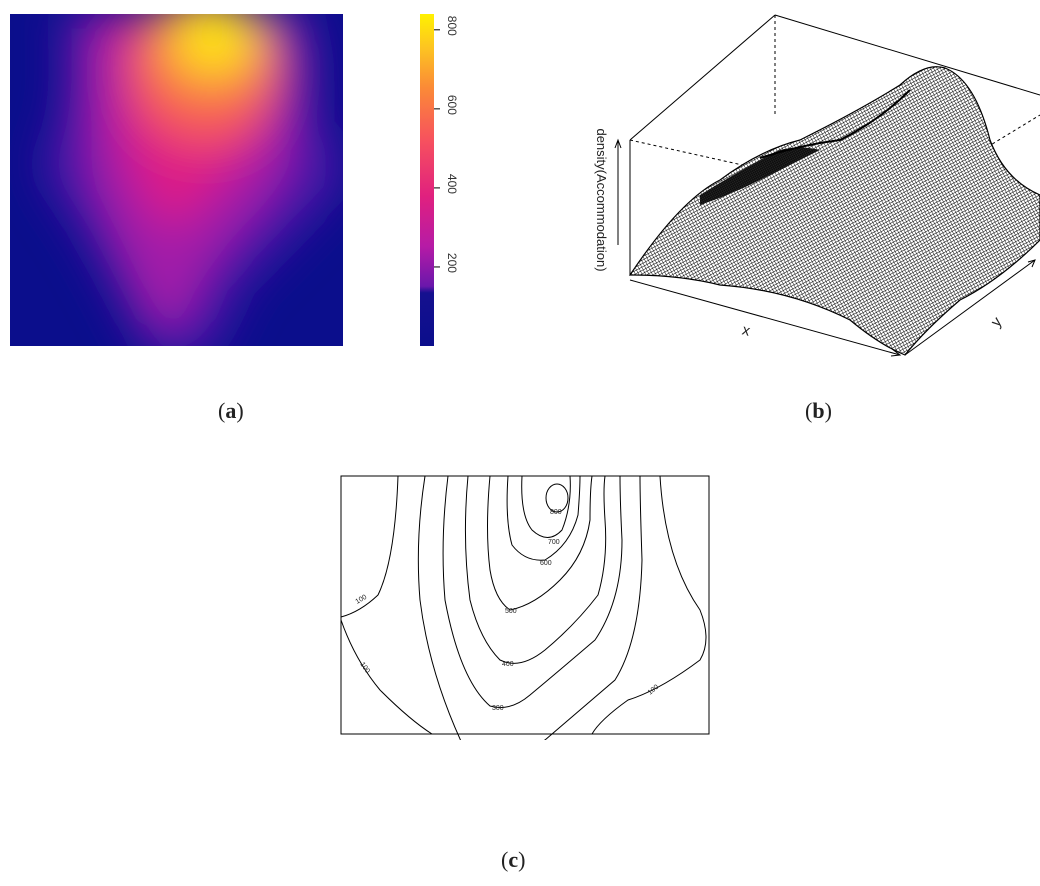 This screenshot has height=886, width=1040. I want to click on contour-label-500: 500, so click(511, 611).